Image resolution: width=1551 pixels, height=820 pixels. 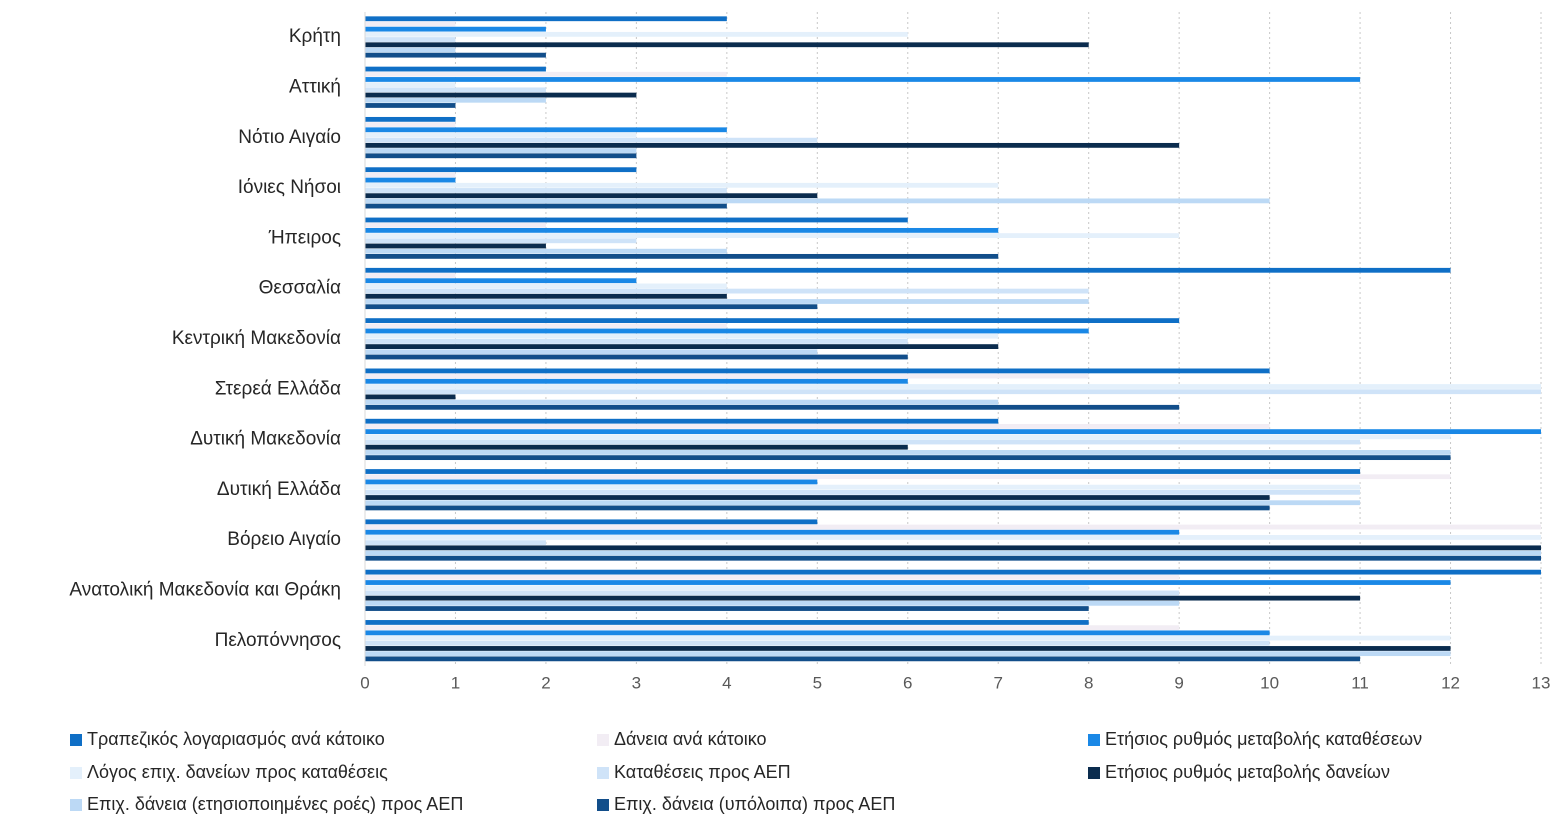 I want to click on x-tick-label: 1, so click(x=455, y=682).